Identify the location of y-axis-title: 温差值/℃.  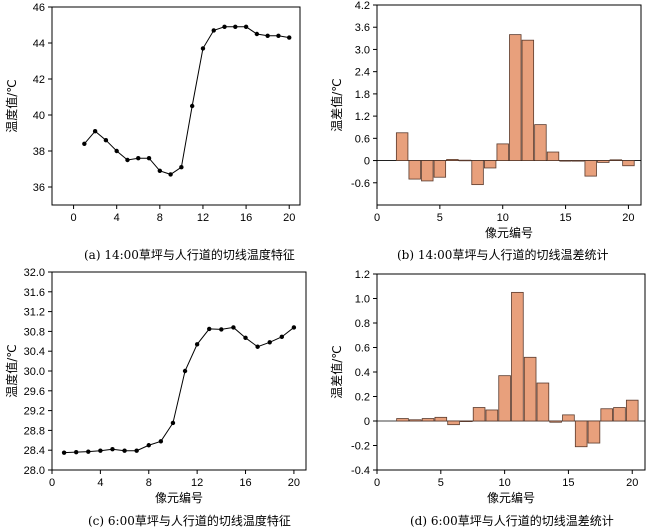
(336, 105).